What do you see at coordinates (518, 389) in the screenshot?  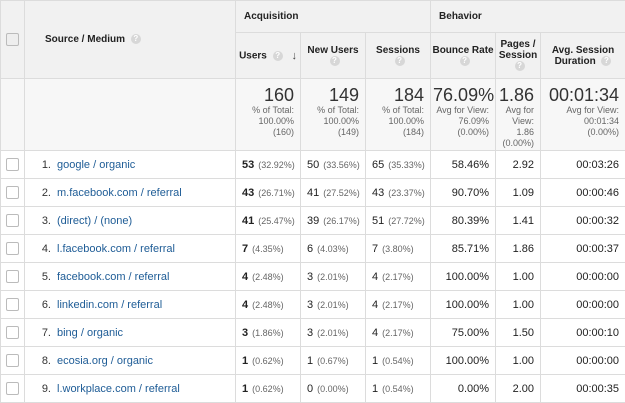 I see `pages-session-cell: 2.00` at bounding box center [518, 389].